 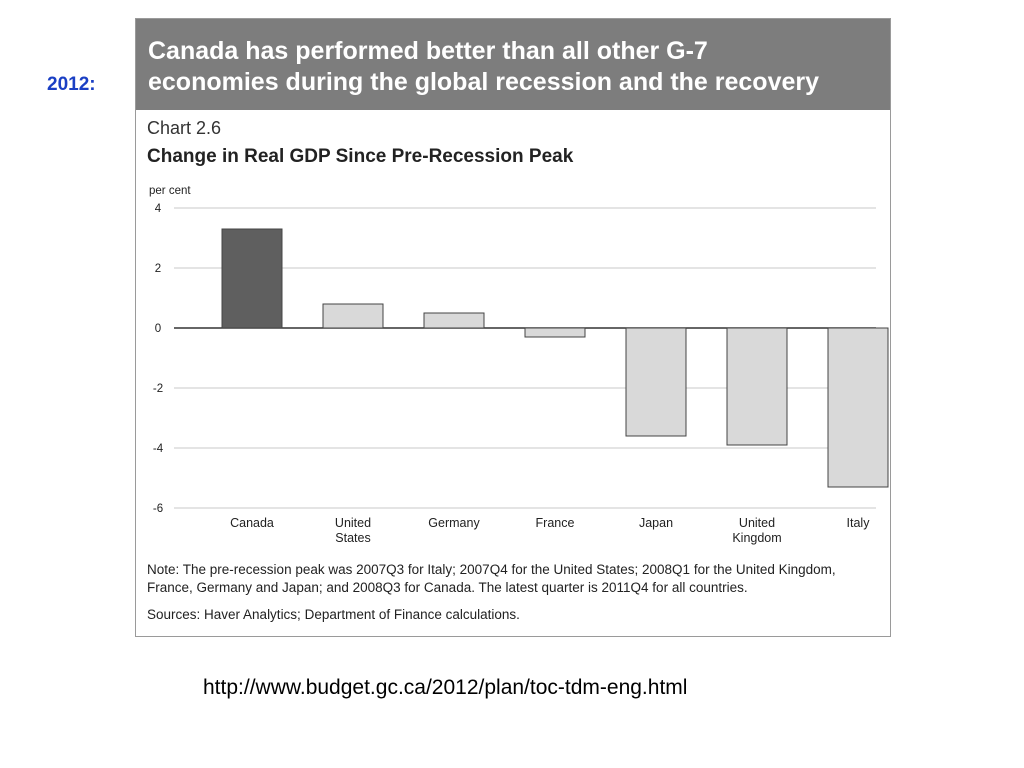 What do you see at coordinates (353, 316) in the screenshot?
I see `bar-united-states` at bounding box center [353, 316].